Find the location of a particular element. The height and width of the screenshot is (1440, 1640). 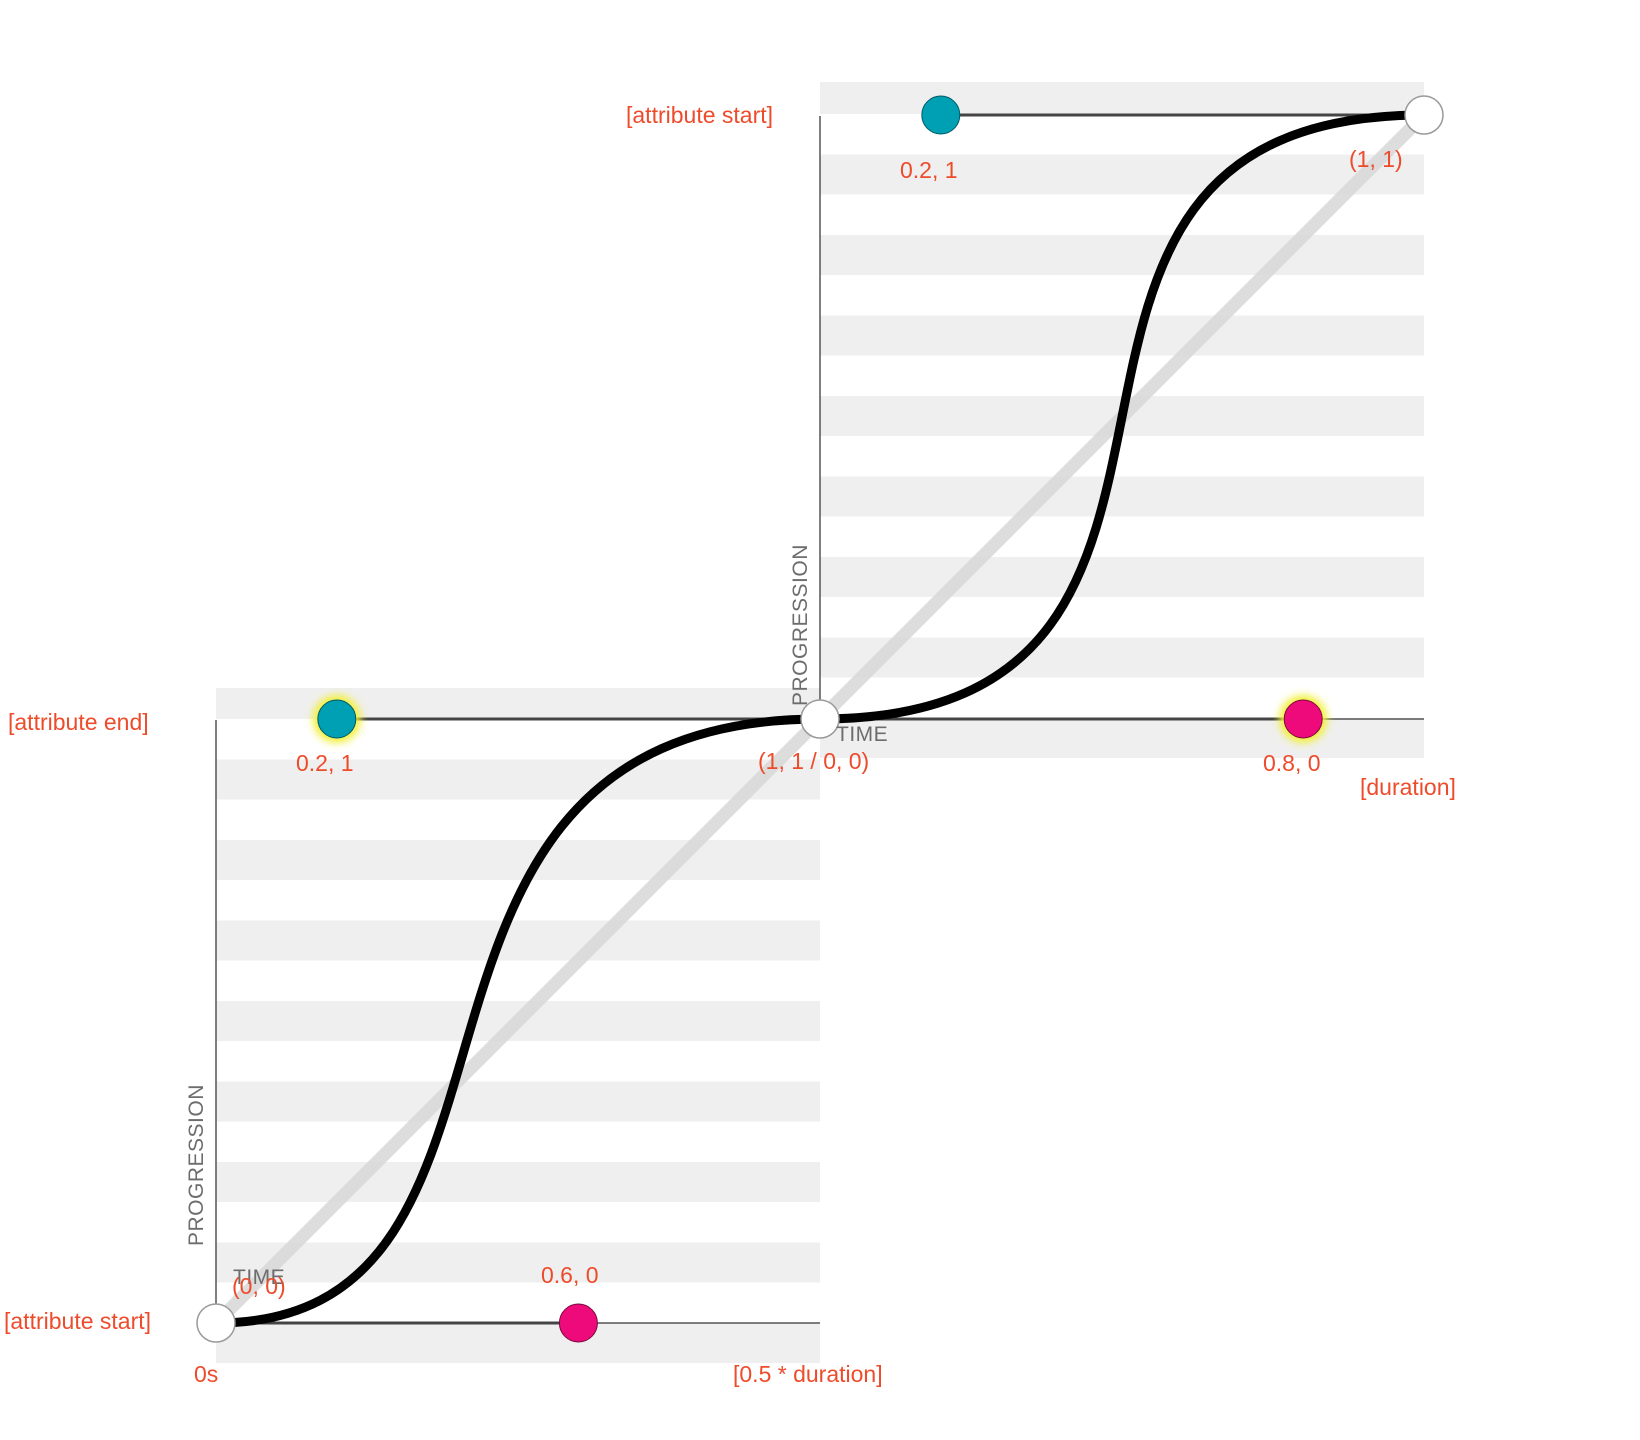

control-point-first-p2 is located at coordinates (337, 719).